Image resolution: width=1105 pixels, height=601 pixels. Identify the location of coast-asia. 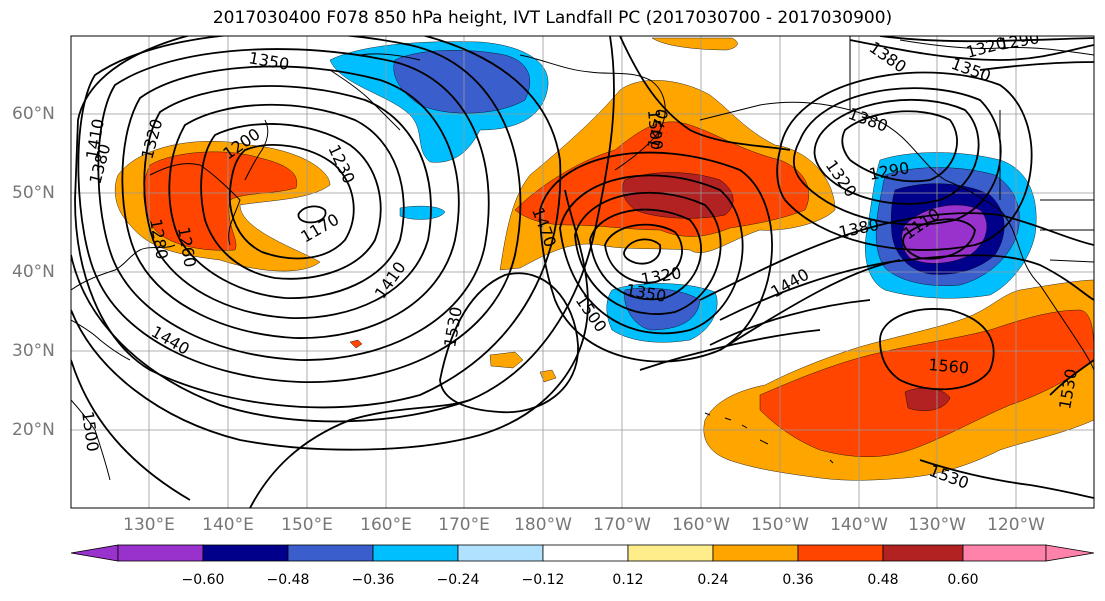
(170, 300).